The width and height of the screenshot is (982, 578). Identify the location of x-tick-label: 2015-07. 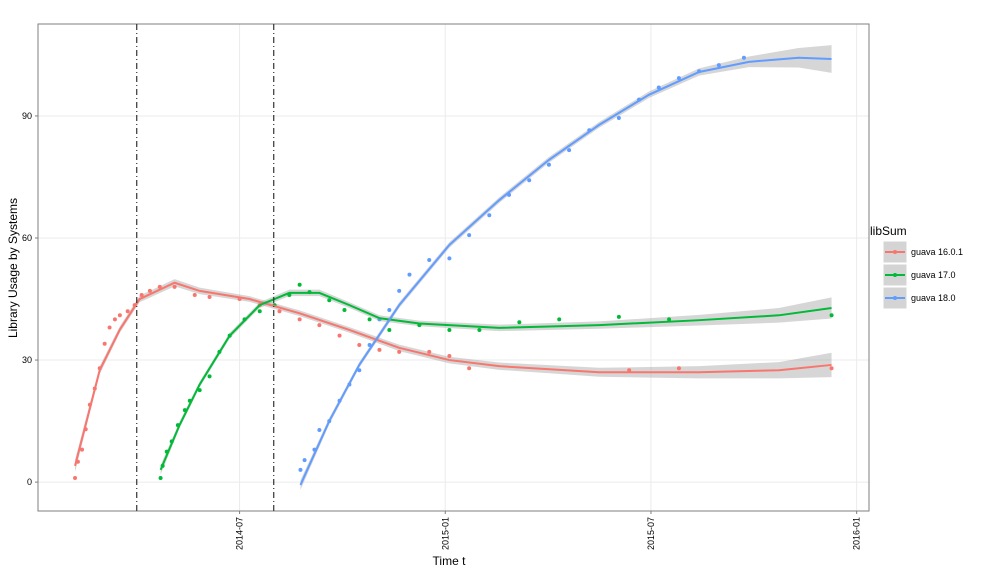
(651, 533).